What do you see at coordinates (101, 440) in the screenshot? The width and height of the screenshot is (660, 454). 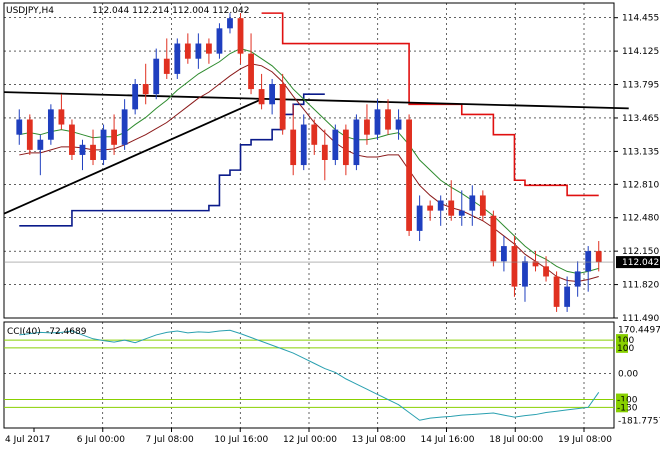 I see `time-tick-label: 6 Jul 00:00` at bounding box center [101, 440].